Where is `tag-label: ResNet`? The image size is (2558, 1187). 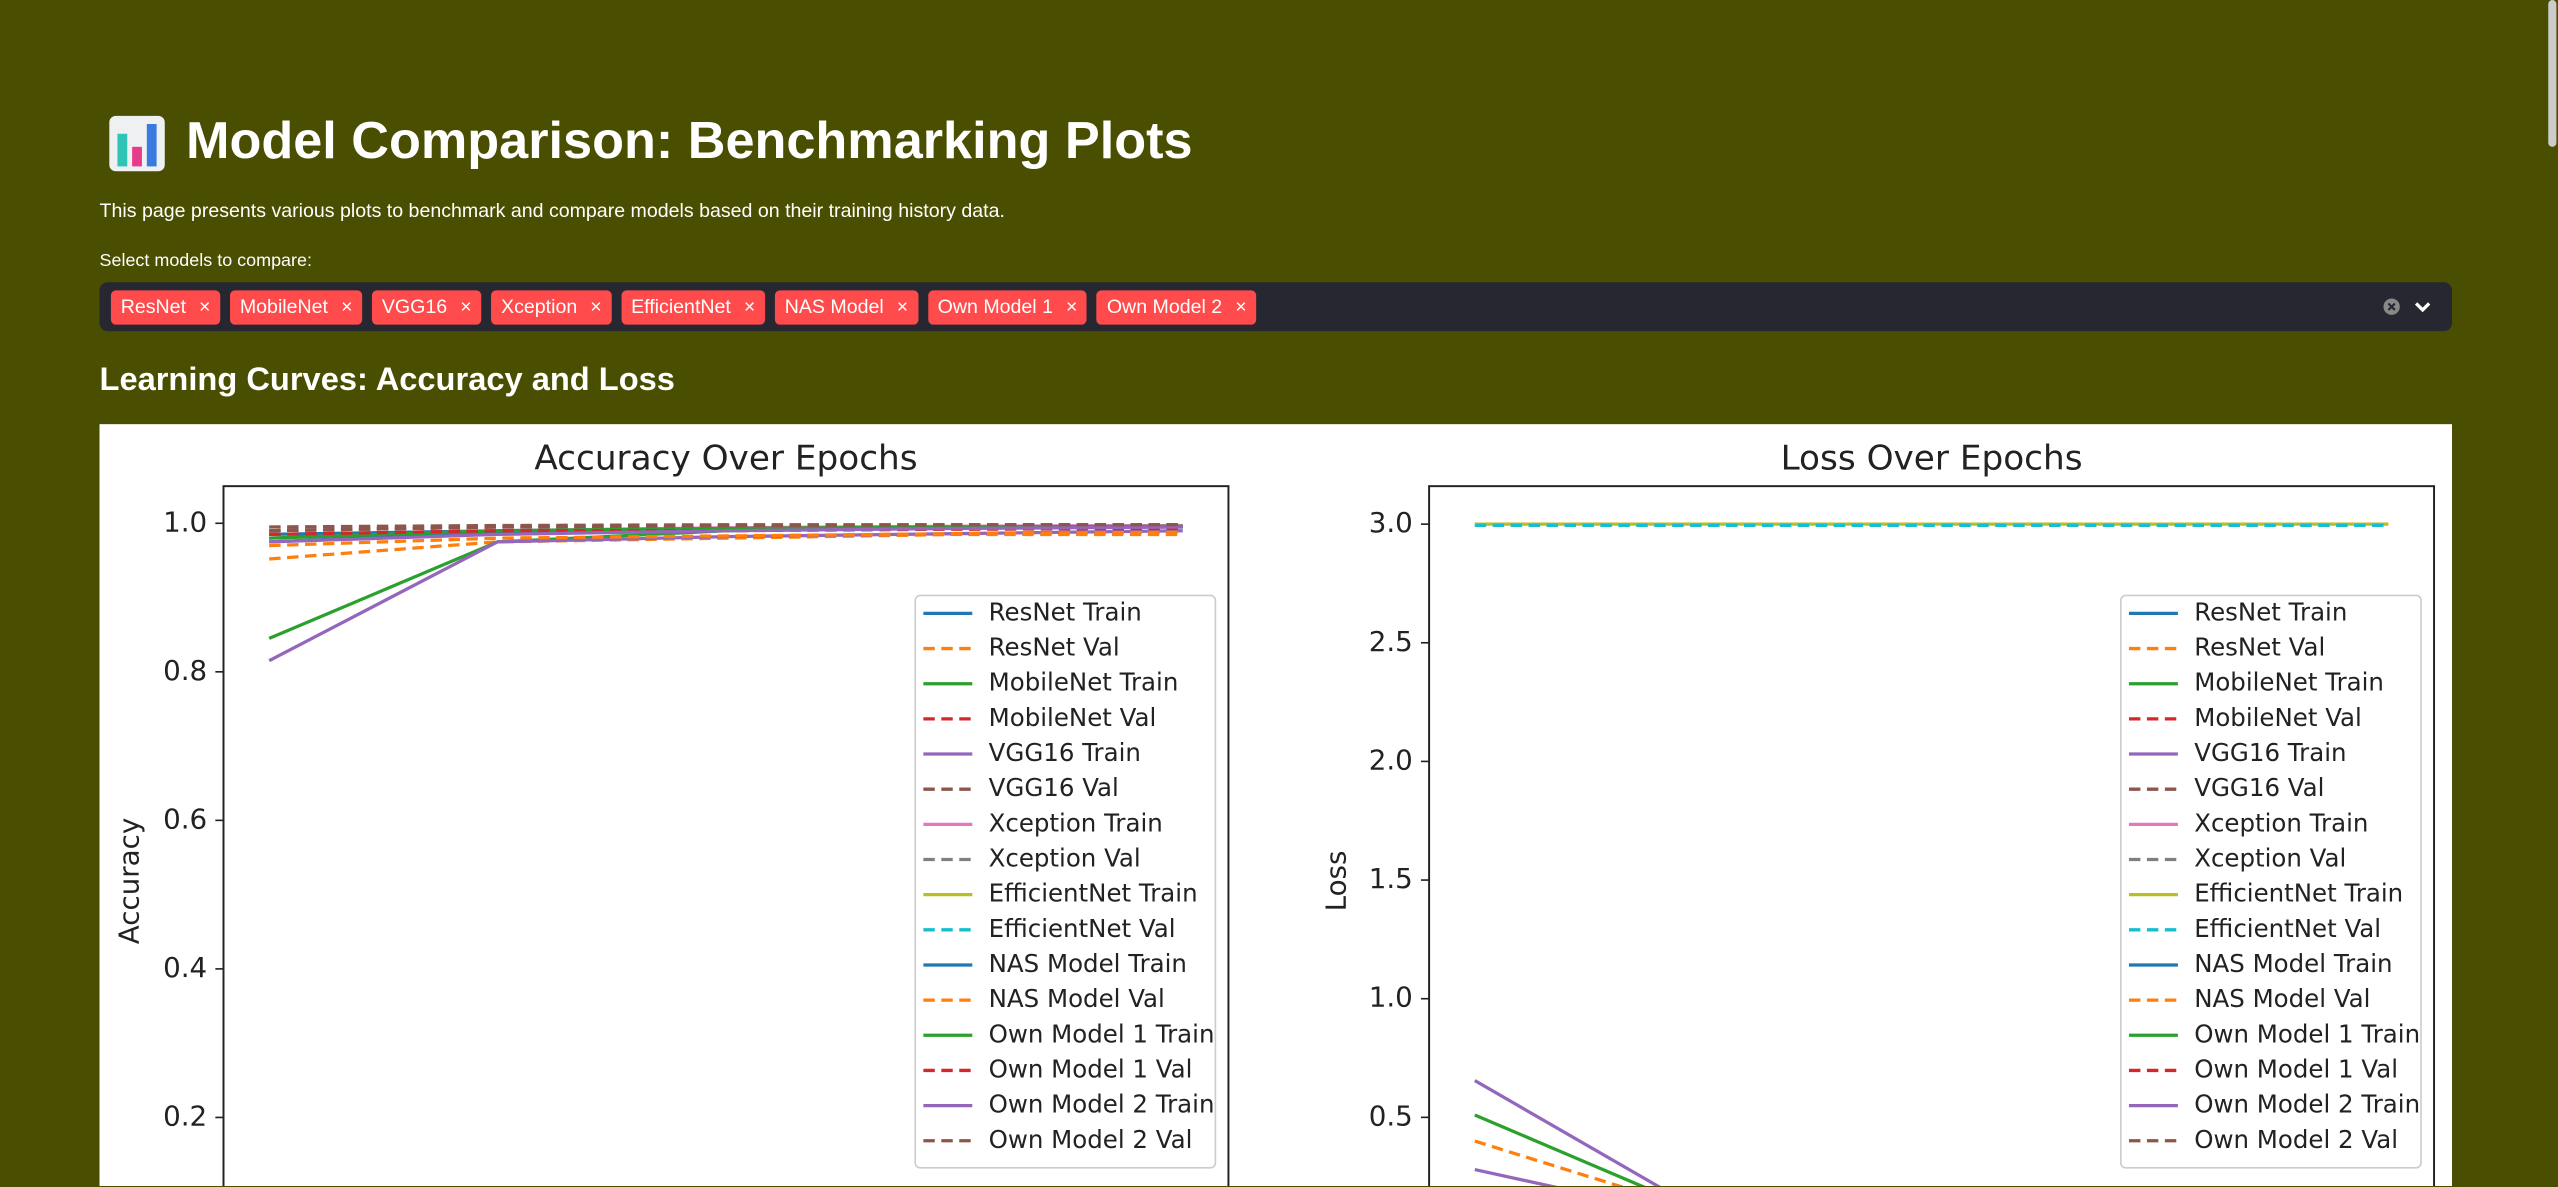
tag-label: ResNet is located at coordinates (153, 306).